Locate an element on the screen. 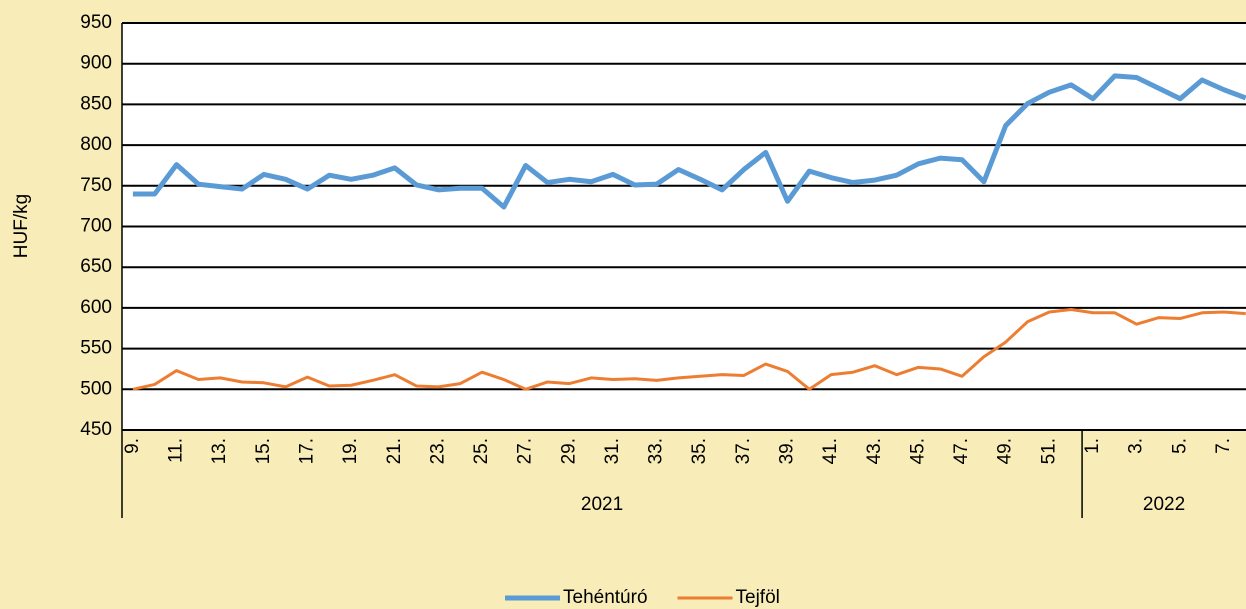  x-tick-label: 51. is located at coordinates (1048, 451).